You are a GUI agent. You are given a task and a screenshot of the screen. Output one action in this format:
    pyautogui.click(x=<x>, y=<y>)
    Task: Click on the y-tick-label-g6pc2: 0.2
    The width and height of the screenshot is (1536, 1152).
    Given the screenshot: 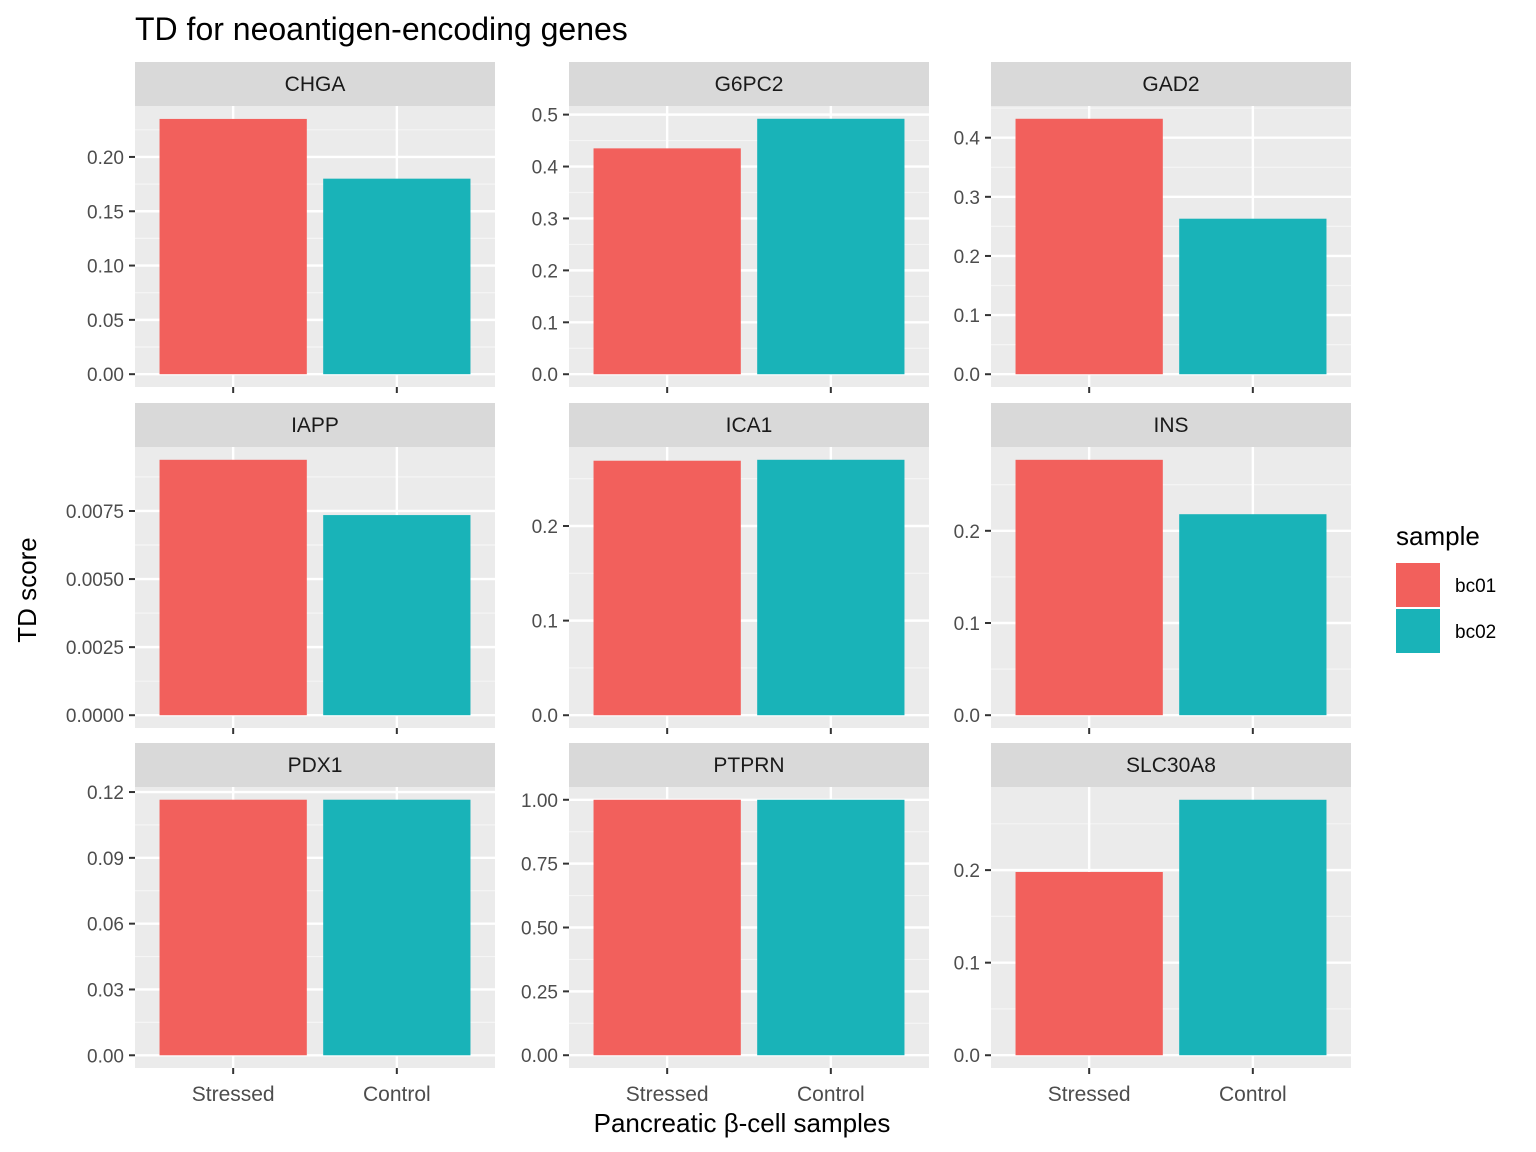 What is the action you would take?
    pyautogui.click(x=545, y=271)
    